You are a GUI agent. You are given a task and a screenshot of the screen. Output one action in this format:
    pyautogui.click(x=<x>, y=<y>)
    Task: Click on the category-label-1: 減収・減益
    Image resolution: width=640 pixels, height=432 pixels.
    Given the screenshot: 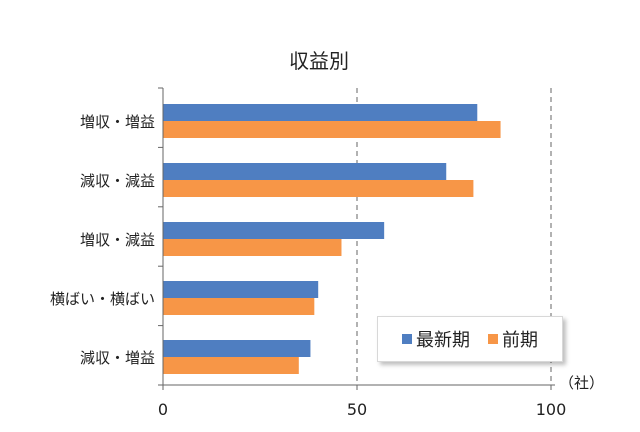 What is the action you would take?
    pyautogui.click(x=117, y=181)
    